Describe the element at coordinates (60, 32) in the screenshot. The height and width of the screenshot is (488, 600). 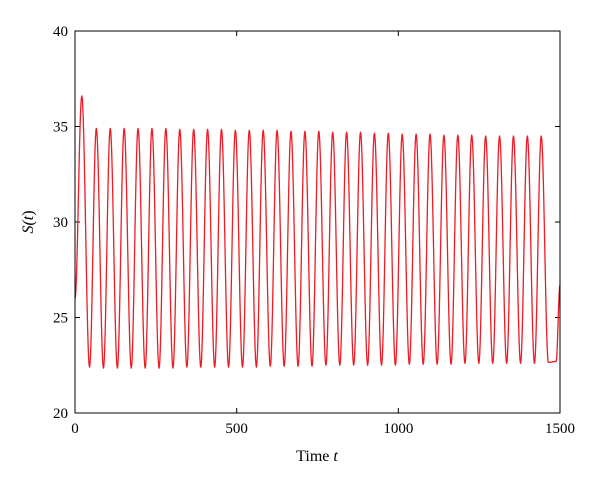
I see `y-tick-label: 40` at that location.